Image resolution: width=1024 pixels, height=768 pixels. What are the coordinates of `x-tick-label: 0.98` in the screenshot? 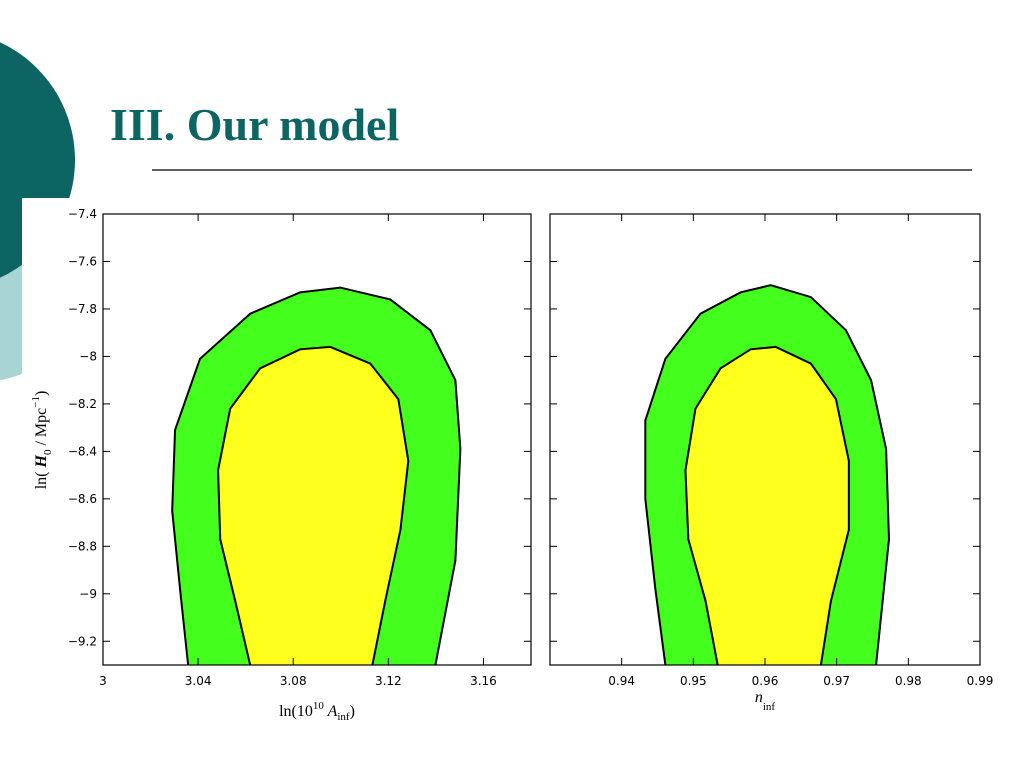 It's located at (908, 681).